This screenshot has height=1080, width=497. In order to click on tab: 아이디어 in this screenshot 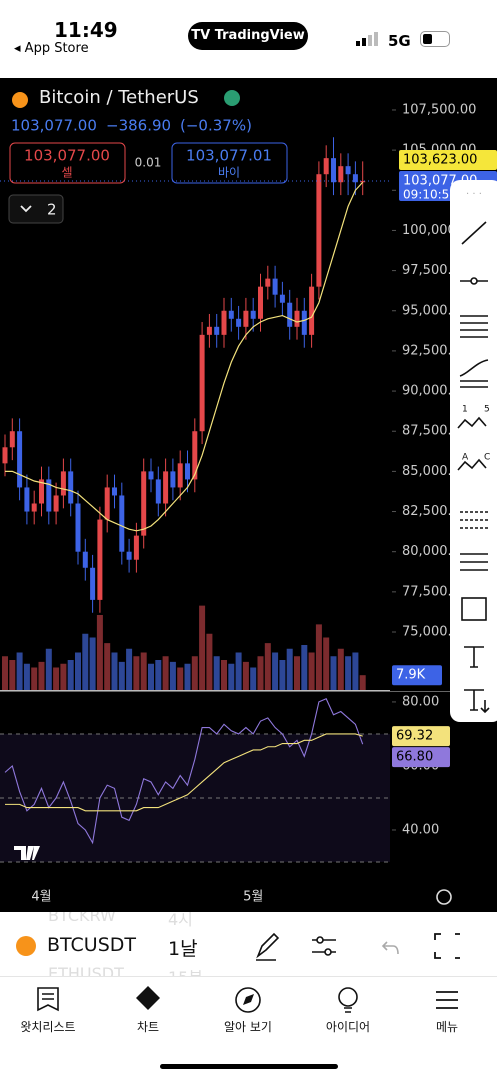, I will do `click(348, 1027)`.